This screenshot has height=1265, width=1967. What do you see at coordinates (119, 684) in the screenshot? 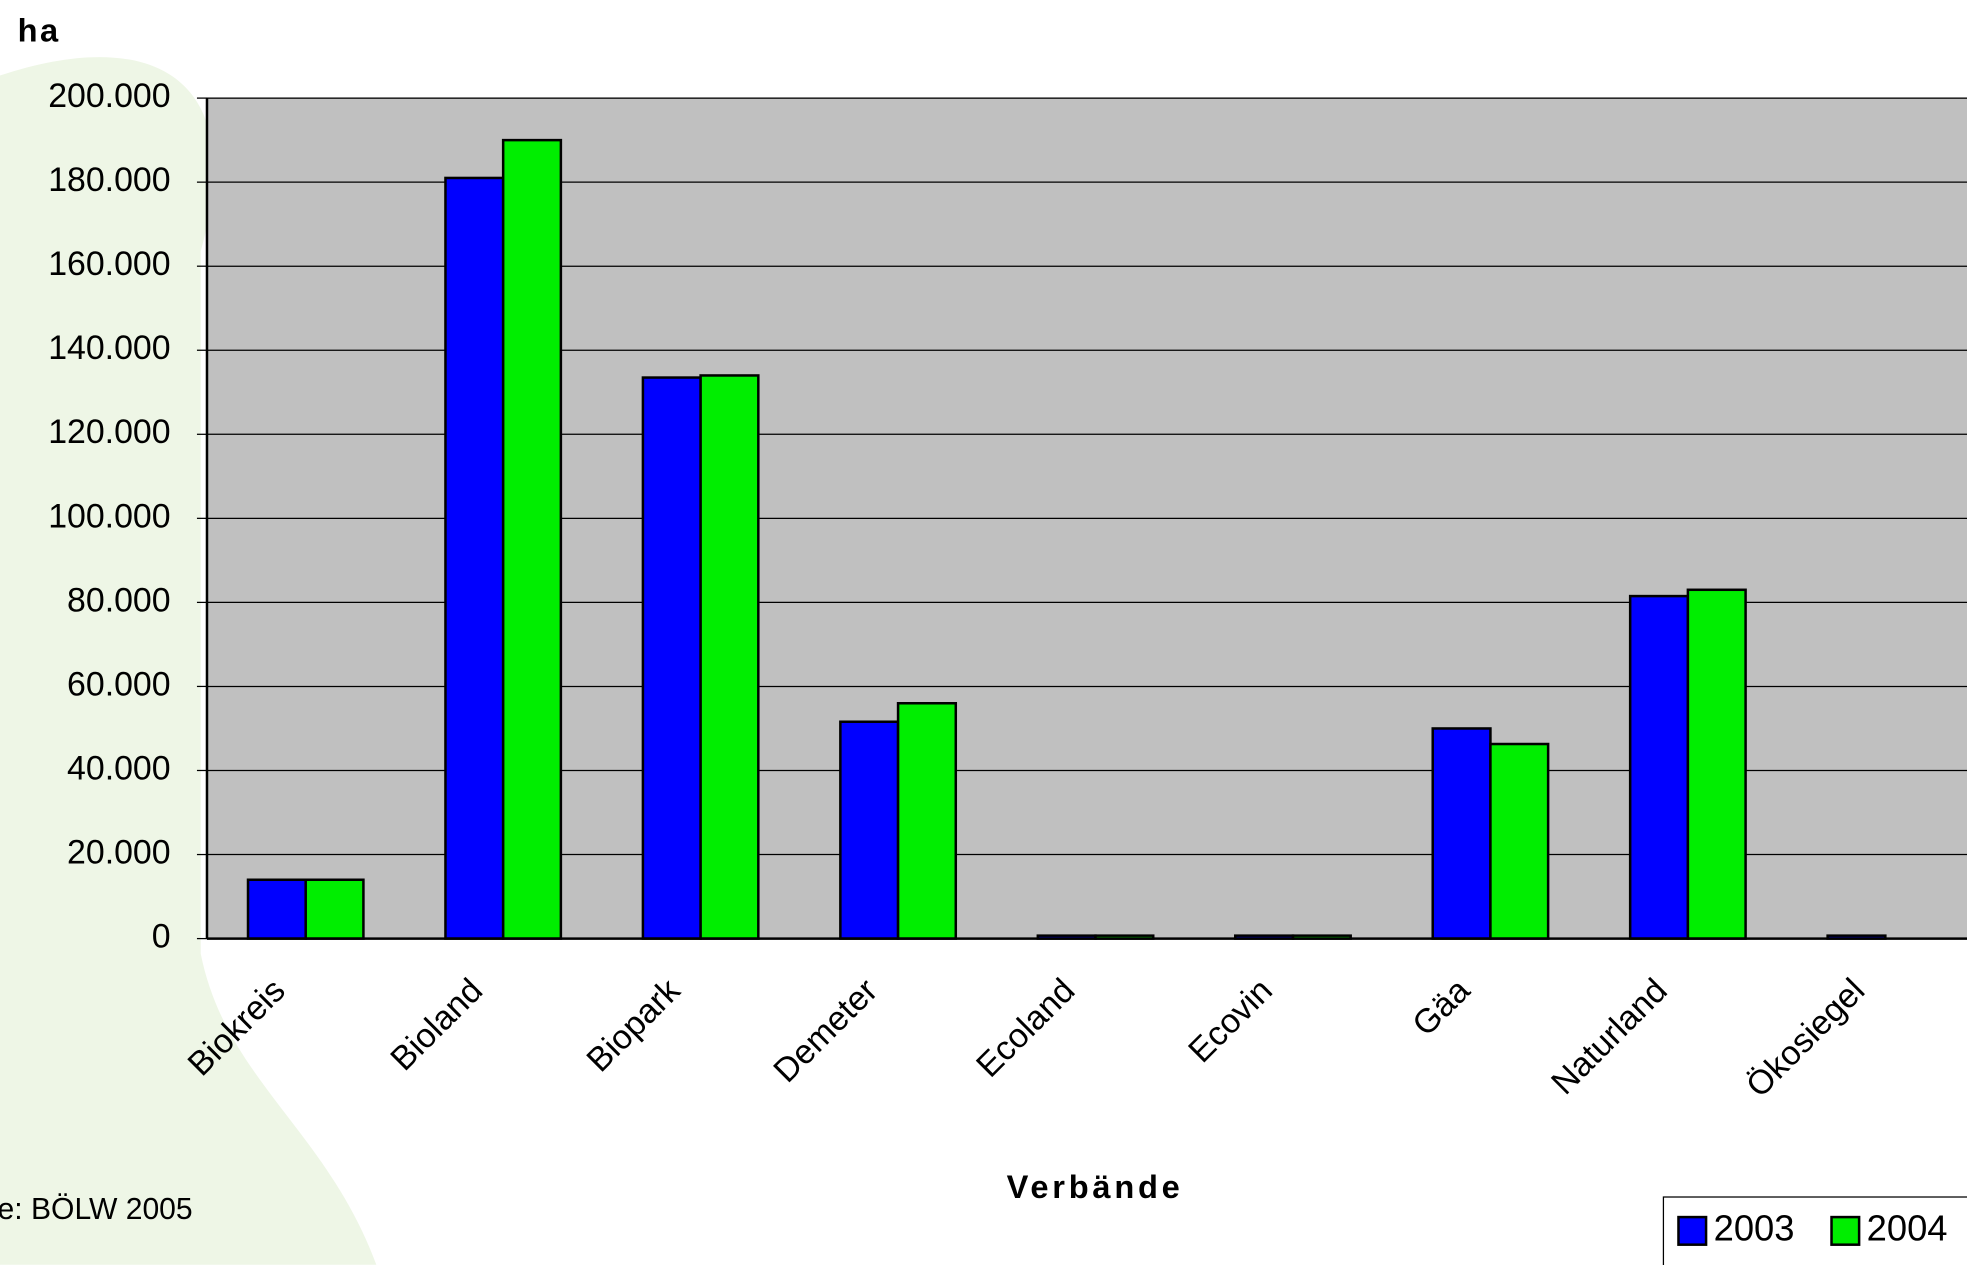
I see `y-tick-label: 60.000` at bounding box center [119, 684].